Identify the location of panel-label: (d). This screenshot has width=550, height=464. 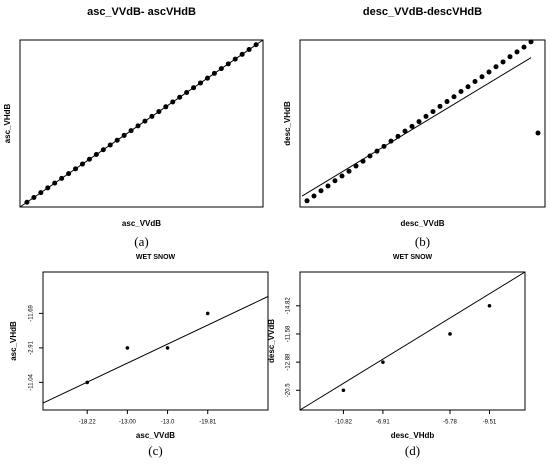
(412, 450).